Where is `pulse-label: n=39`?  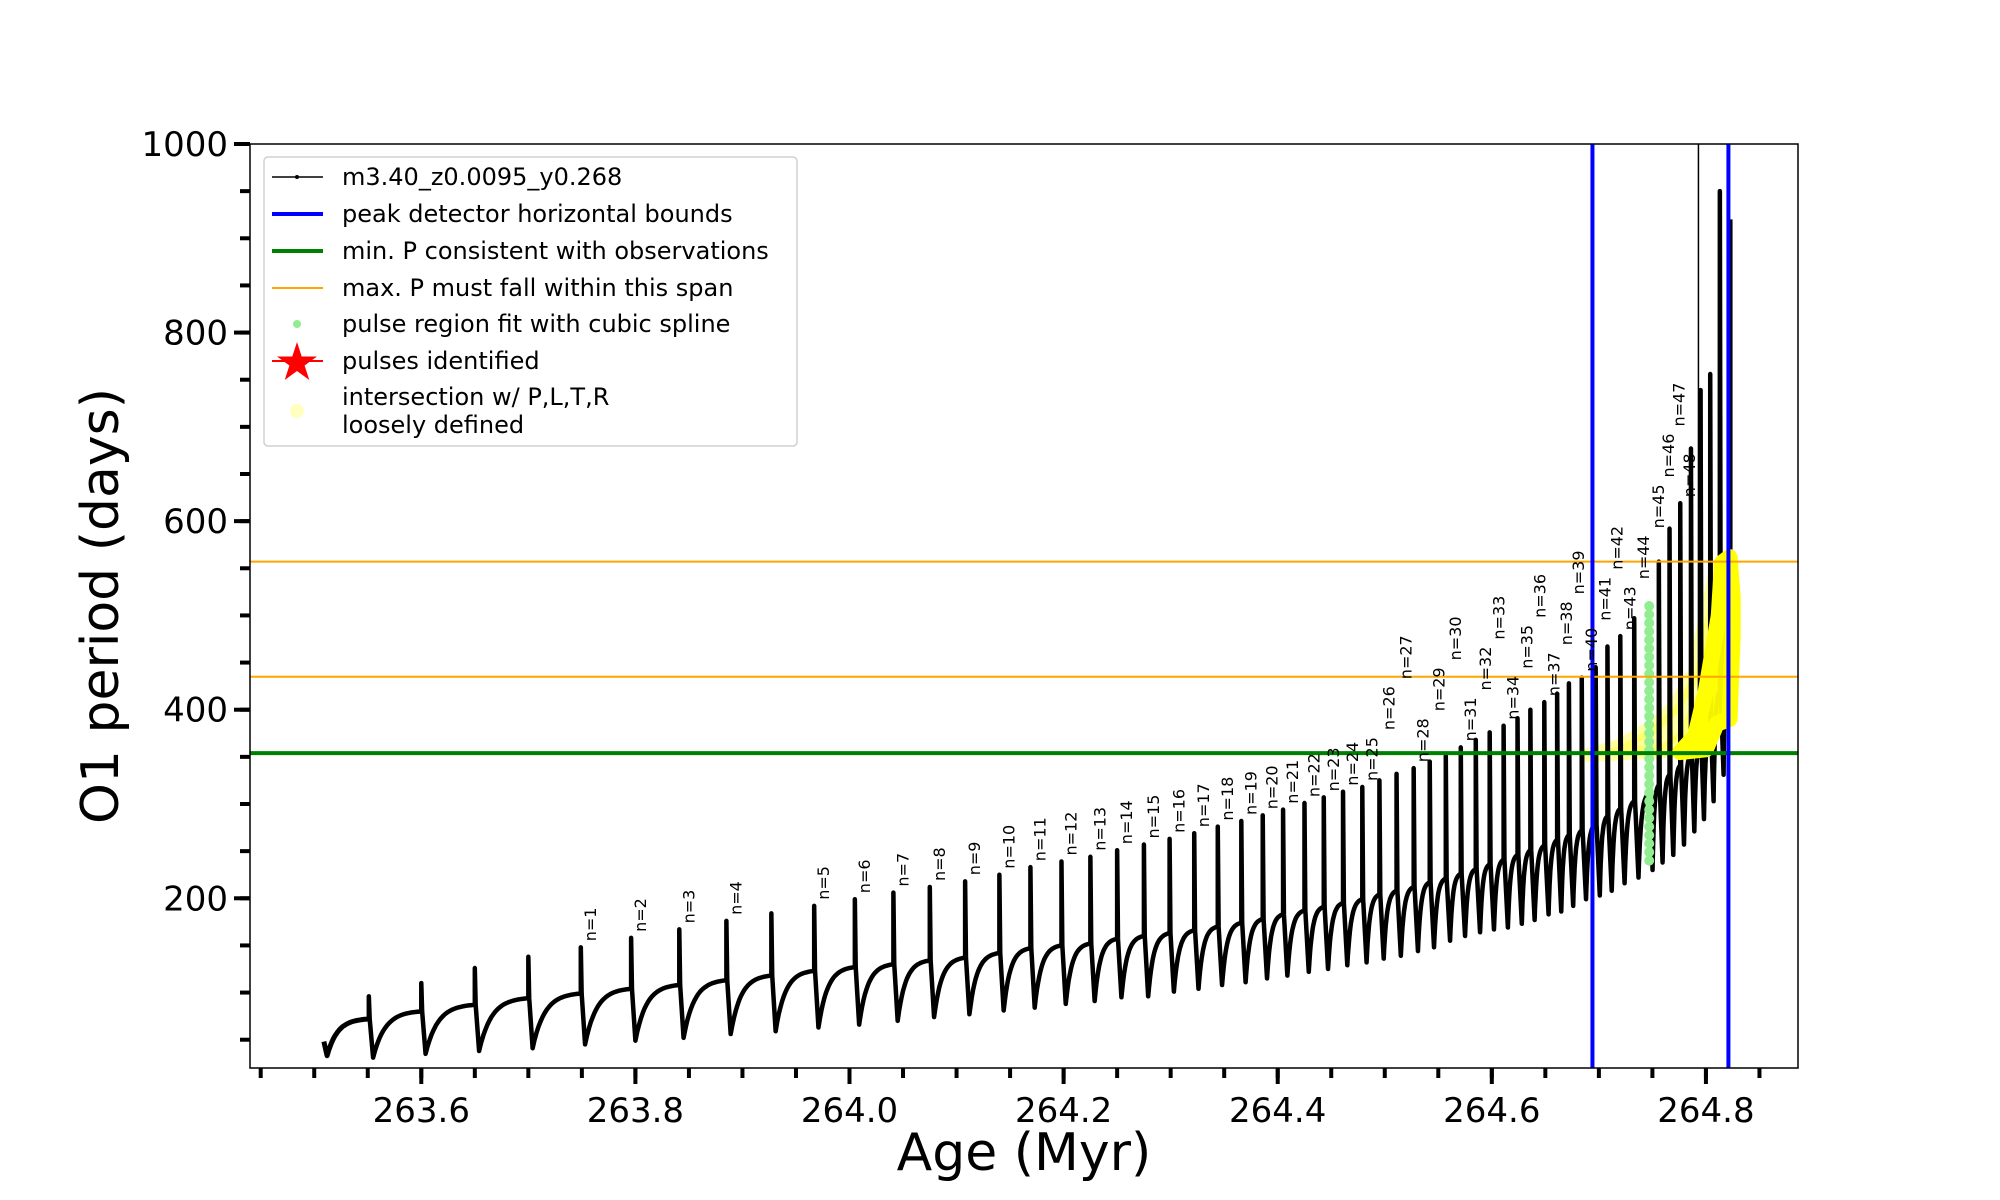
pulse-label: n=39 is located at coordinates (1578, 572).